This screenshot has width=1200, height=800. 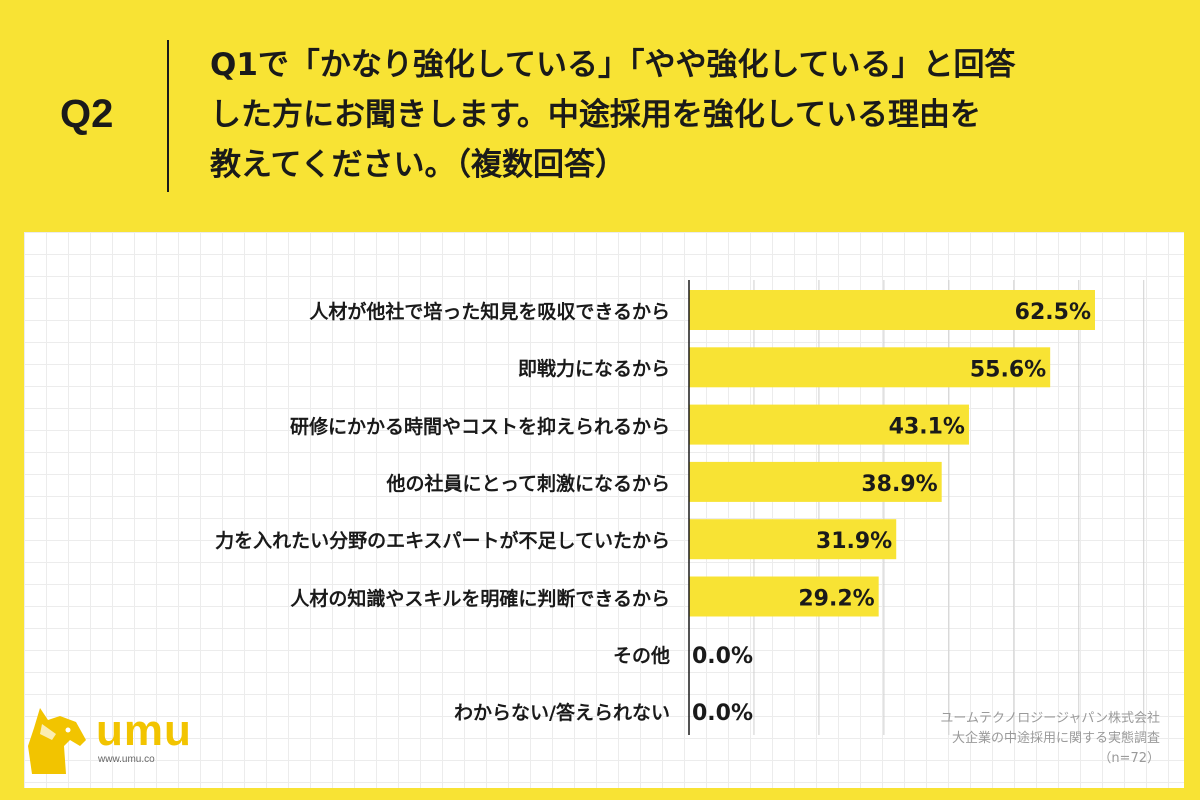 I want to click on horse-head-icon, so click(x=57, y=741).